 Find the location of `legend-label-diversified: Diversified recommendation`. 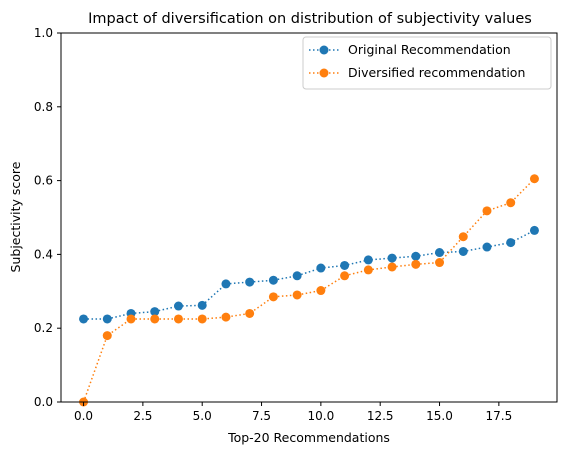

legend-label-diversified: Diversified recommendation is located at coordinates (436, 72).